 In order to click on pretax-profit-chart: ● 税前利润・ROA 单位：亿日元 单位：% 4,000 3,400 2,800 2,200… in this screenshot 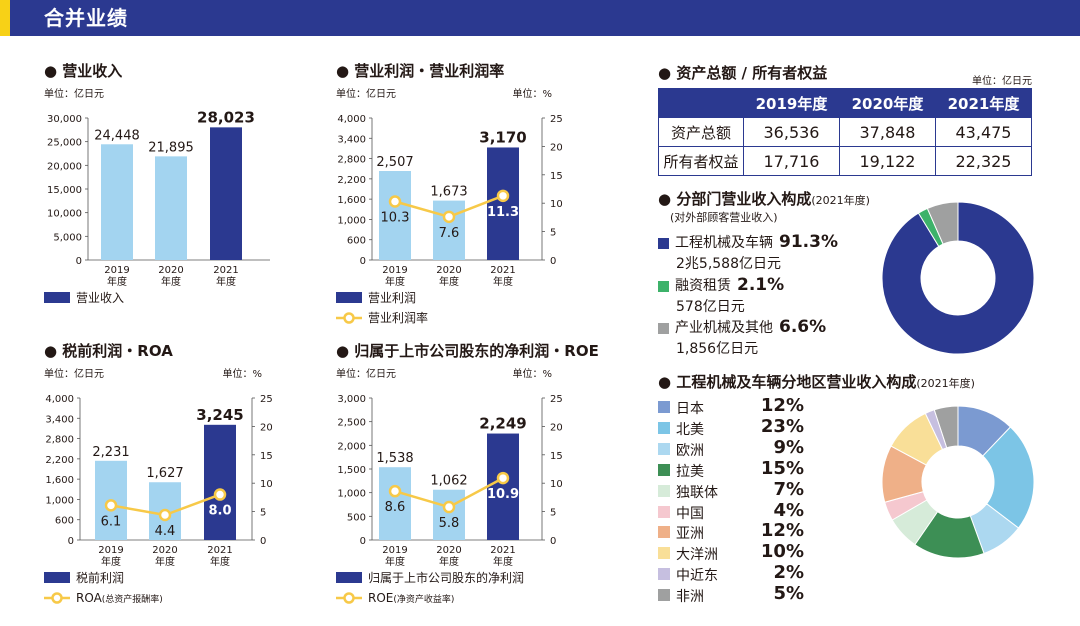, I will do `click(158, 473)`.